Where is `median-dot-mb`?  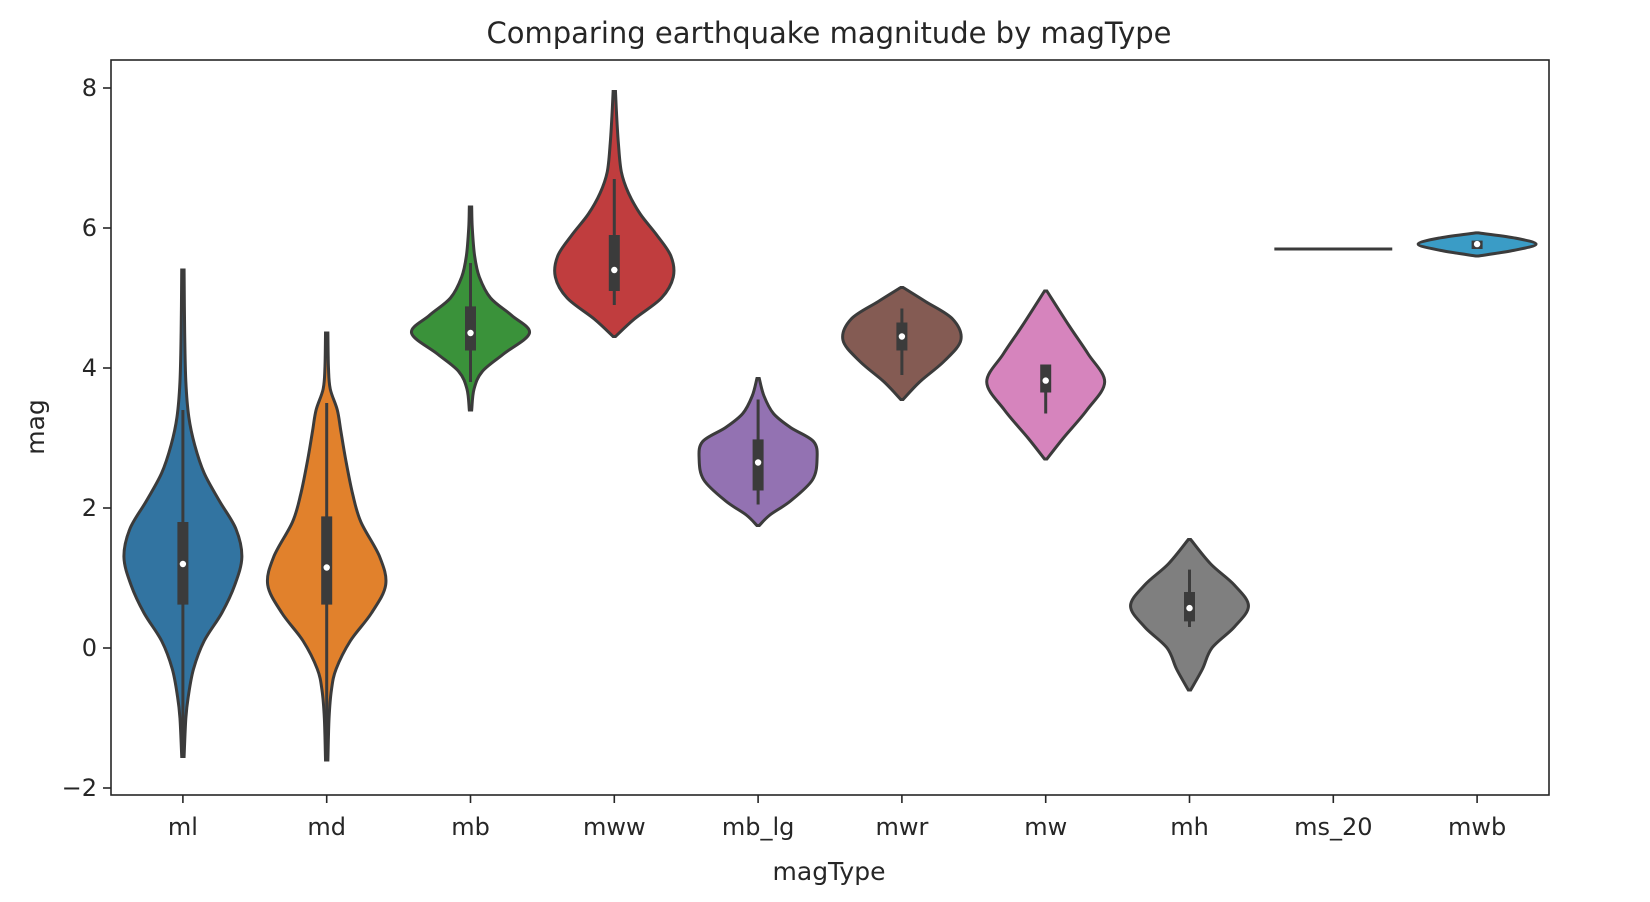
median-dot-mb is located at coordinates (470, 333).